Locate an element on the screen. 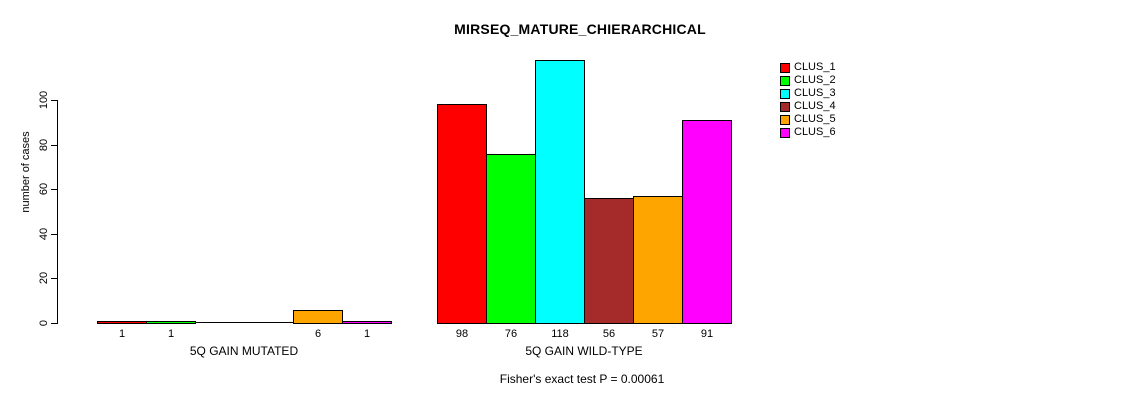  legend-label-clus-3: CLUS_3 is located at coordinates (815, 93).